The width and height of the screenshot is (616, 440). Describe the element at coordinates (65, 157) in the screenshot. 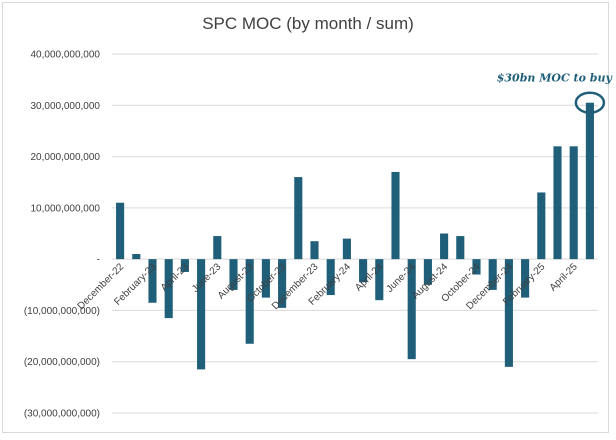

I see `y-tick-label: 20,000,000,000` at that location.